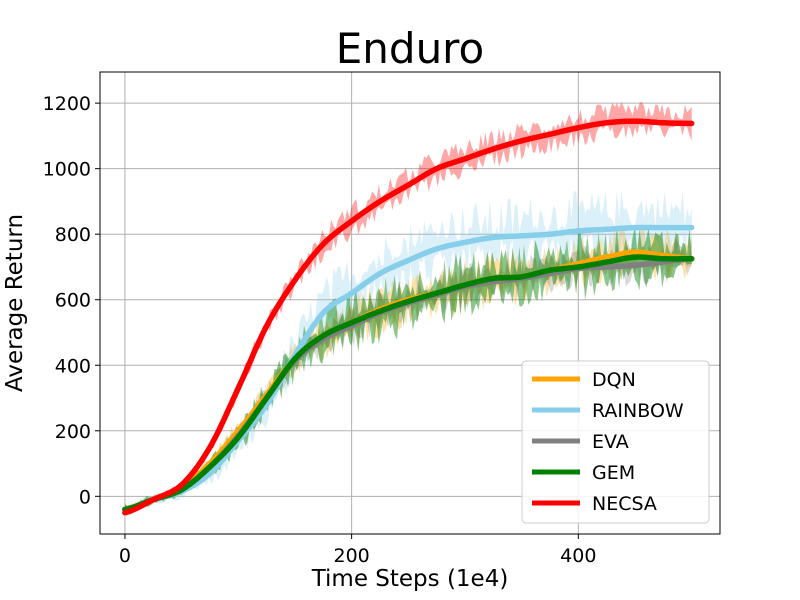  I want to click on legend-label-necsa: NECSA, so click(624, 504).